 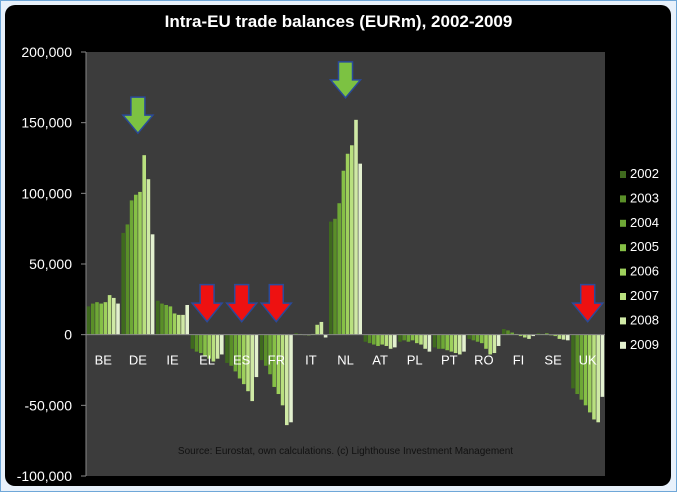 I want to click on arrow-NL-icon, so click(x=345, y=80).